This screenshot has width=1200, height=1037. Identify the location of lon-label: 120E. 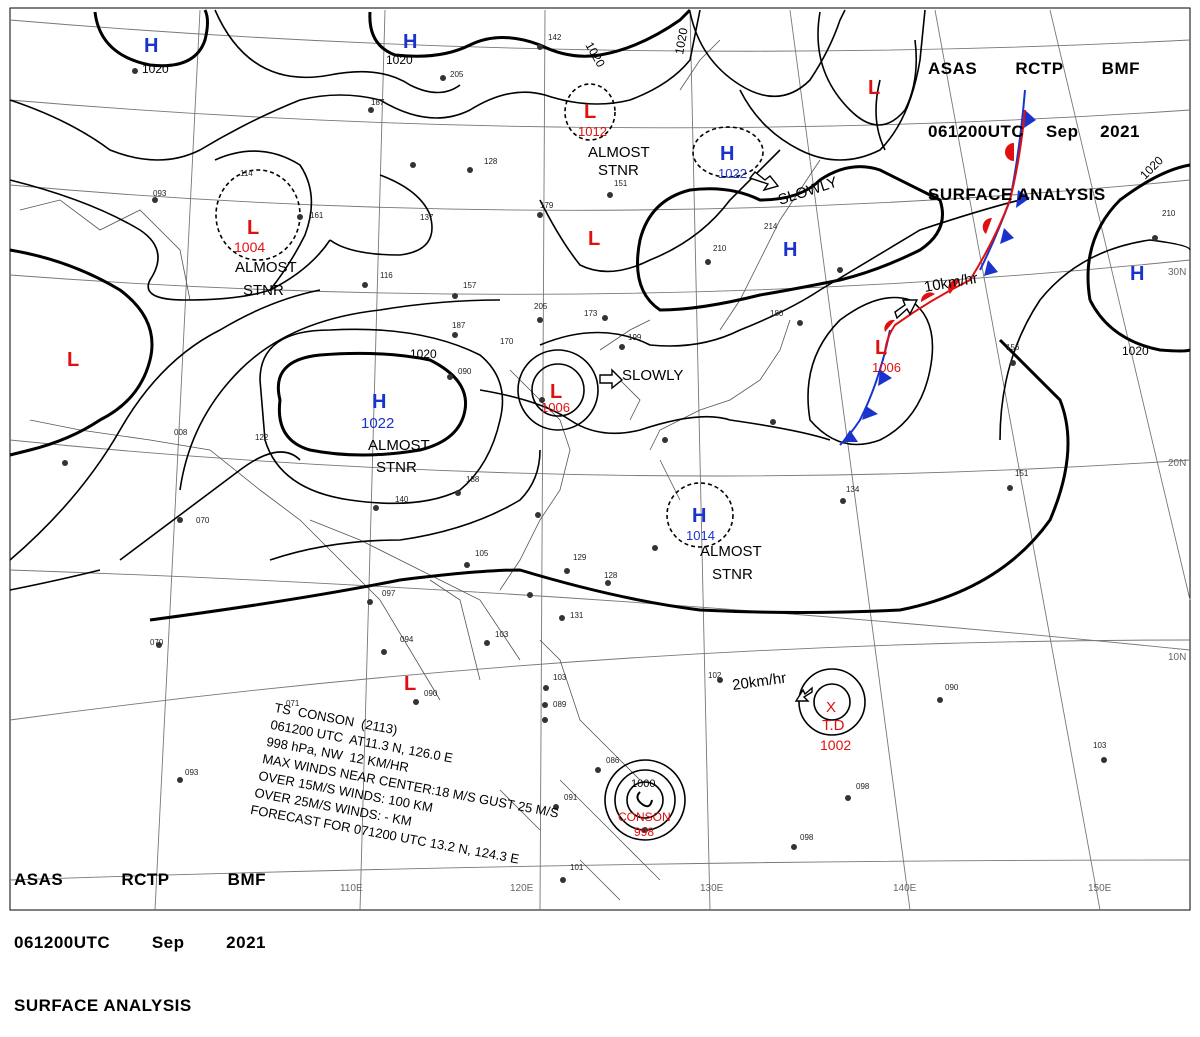
(522, 888).